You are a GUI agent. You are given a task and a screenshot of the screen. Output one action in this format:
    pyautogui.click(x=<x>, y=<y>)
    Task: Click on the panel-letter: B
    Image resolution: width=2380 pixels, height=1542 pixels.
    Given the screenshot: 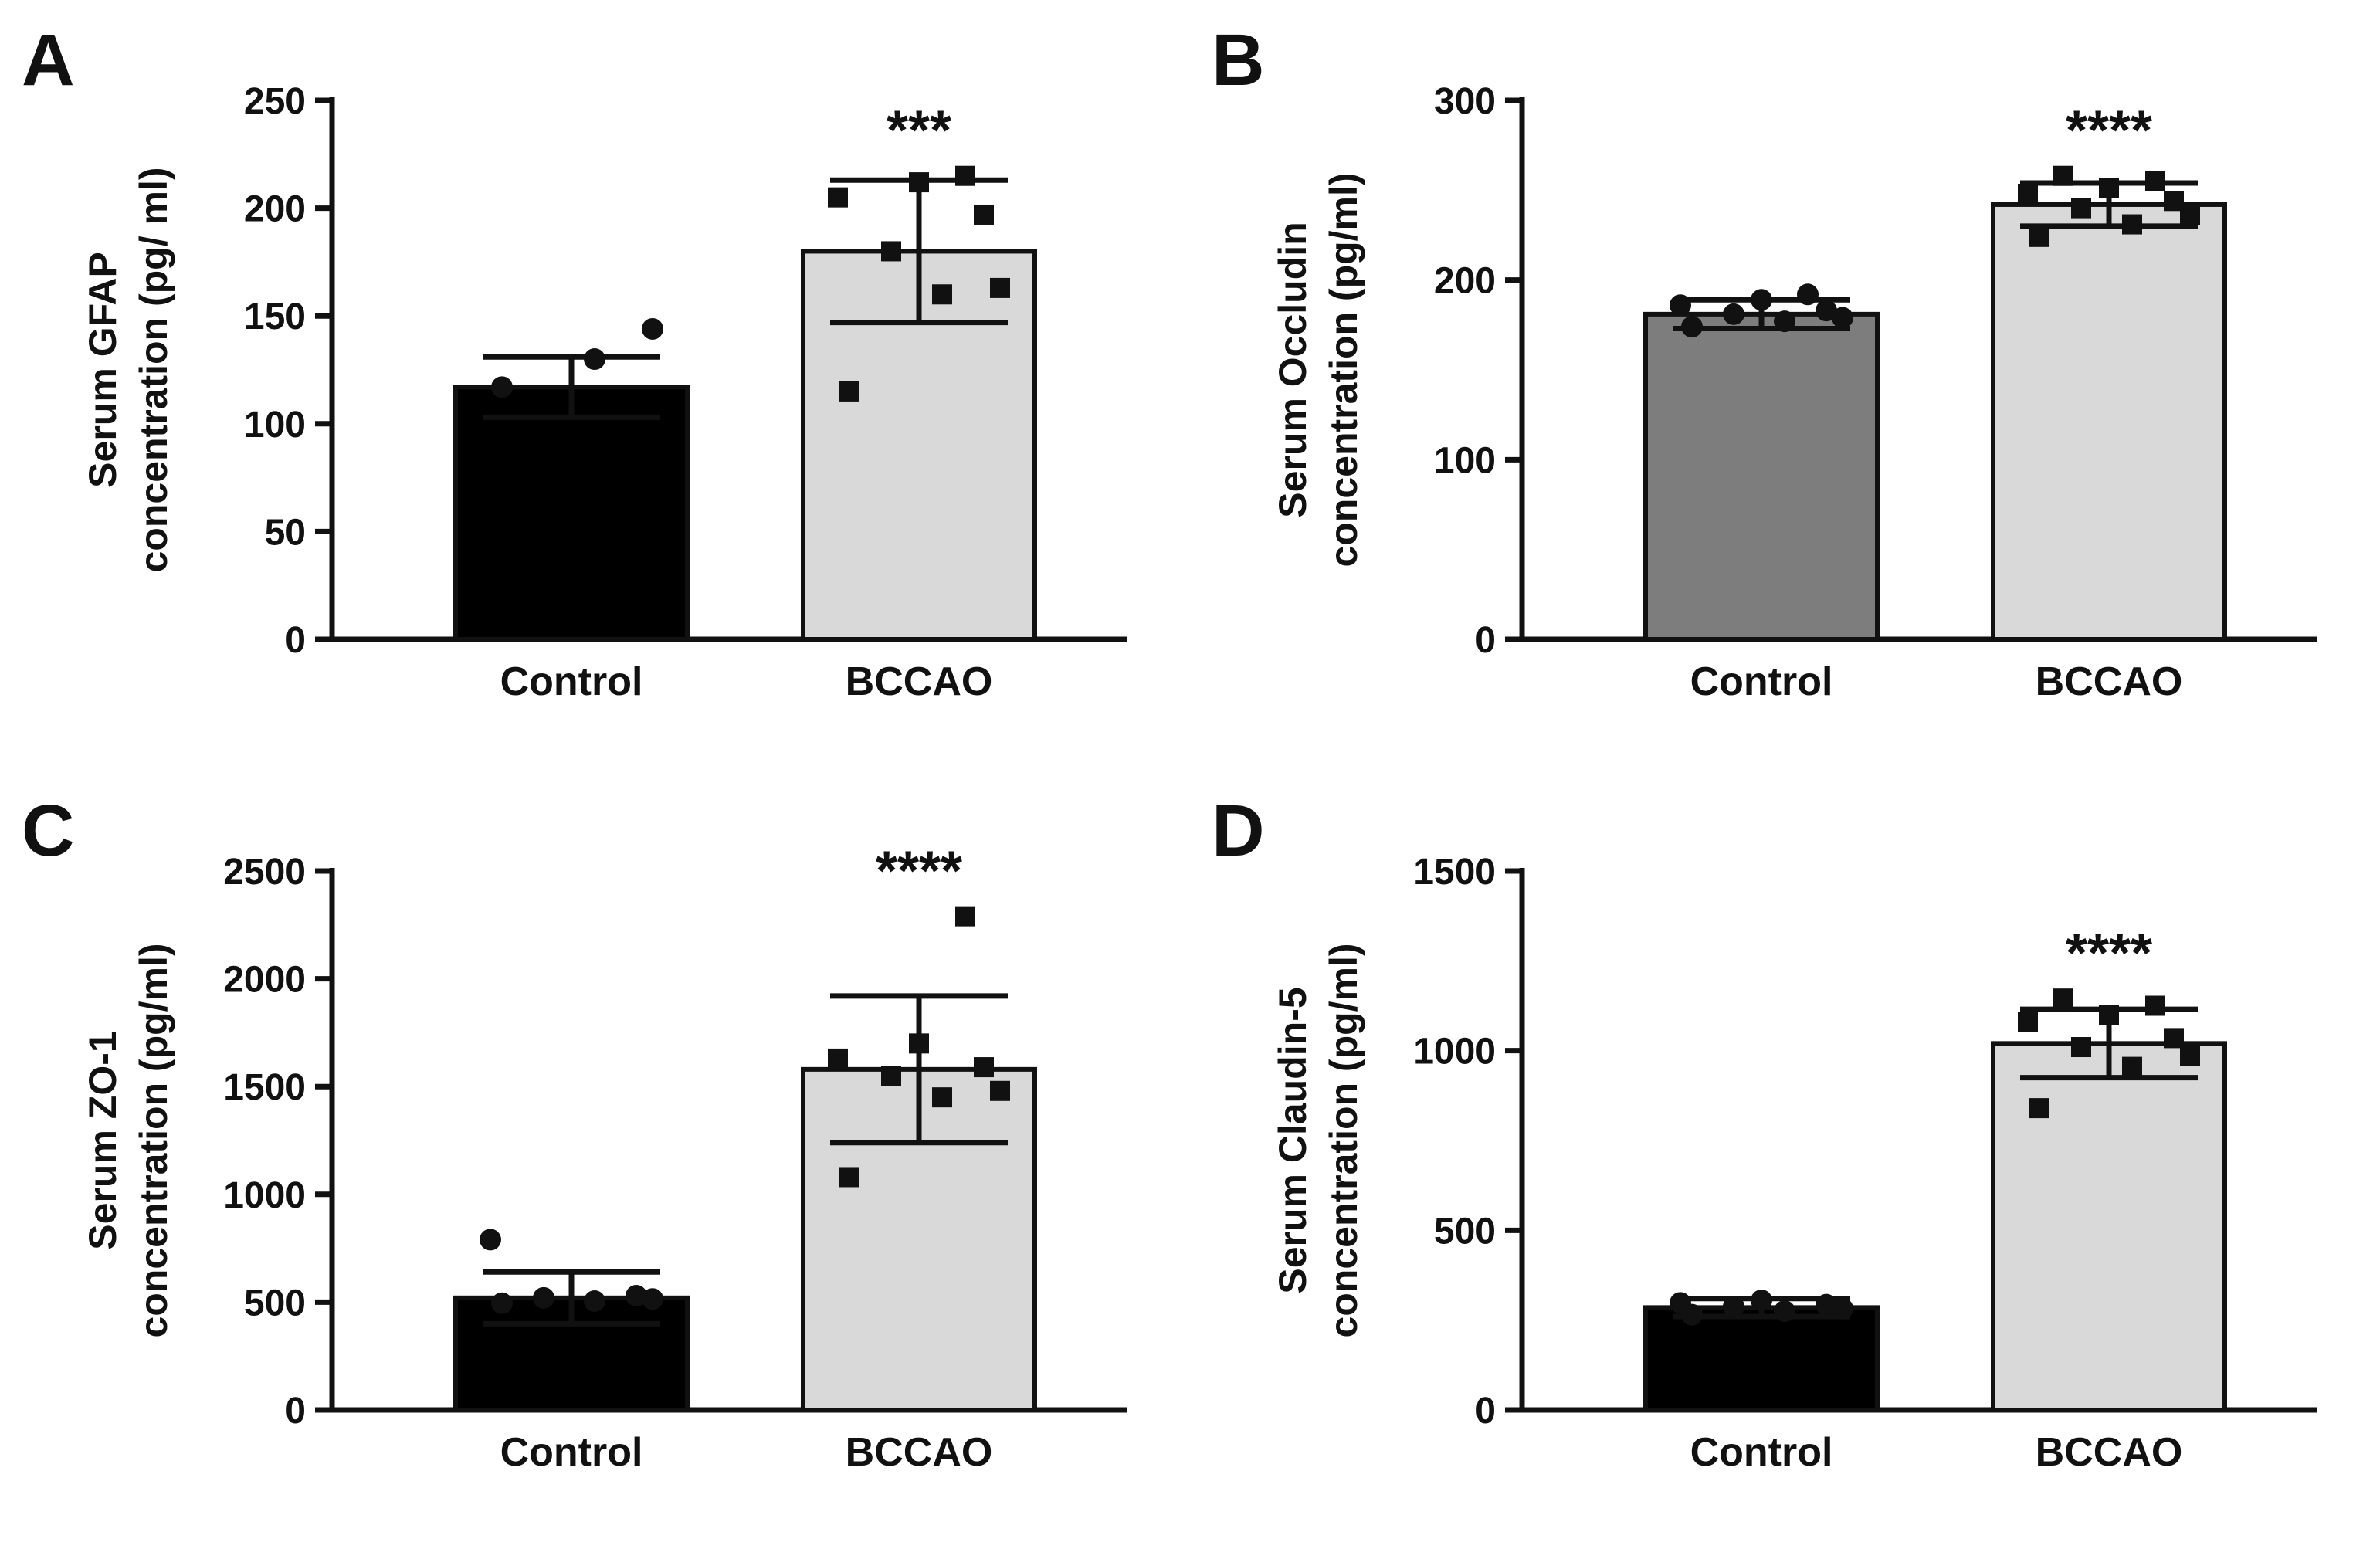 What is the action you would take?
    pyautogui.click(x=1238, y=60)
    